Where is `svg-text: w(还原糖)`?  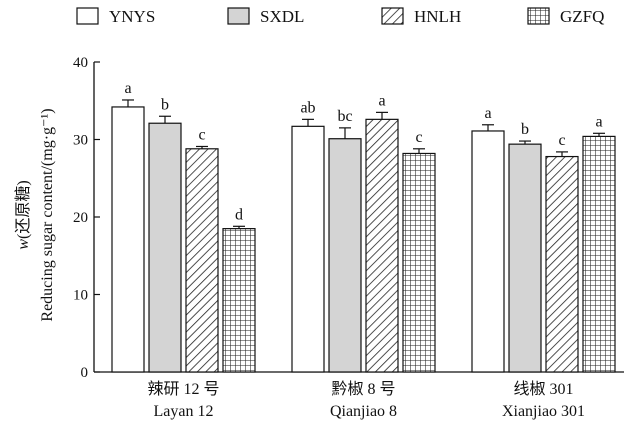 svg-text: w(还原糖) is located at coordinates (23, 214).